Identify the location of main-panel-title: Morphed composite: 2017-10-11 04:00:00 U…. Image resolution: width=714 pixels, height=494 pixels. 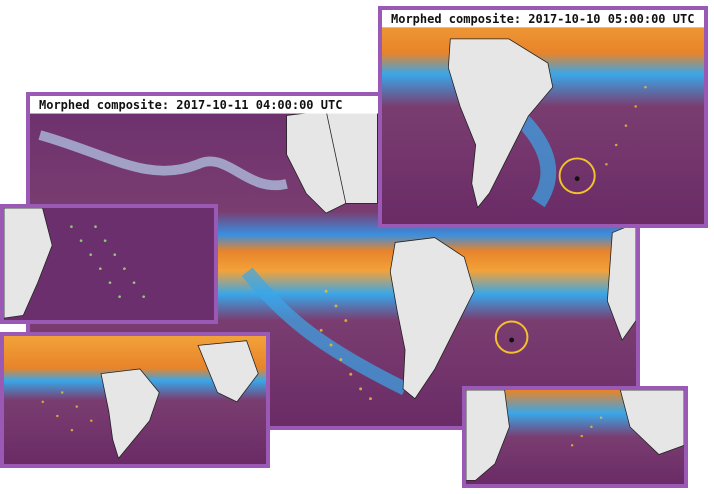
(191, 105).